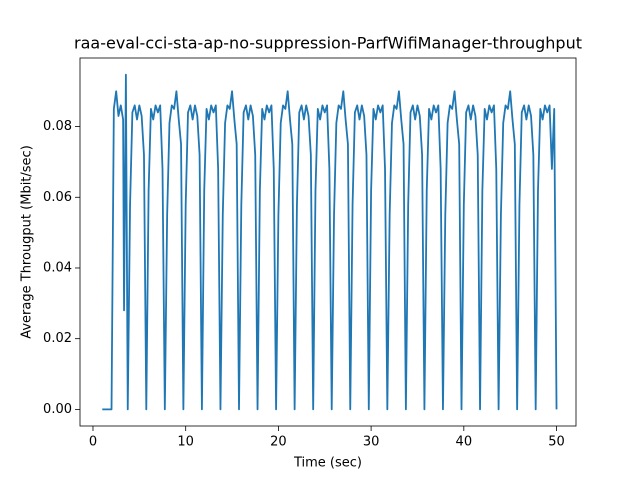 The width and height of the screenshot is (640, 480). What do you see at coordinates (185, 442) in the screenshot?
I see `x-tick-label: 10` at bounding box center [185, 442].